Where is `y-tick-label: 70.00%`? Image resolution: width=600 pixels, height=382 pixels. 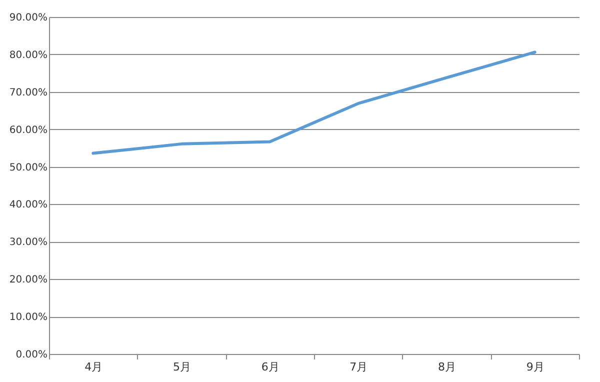
y-tick-label: 70.00% is located at coordinates (28, 92).